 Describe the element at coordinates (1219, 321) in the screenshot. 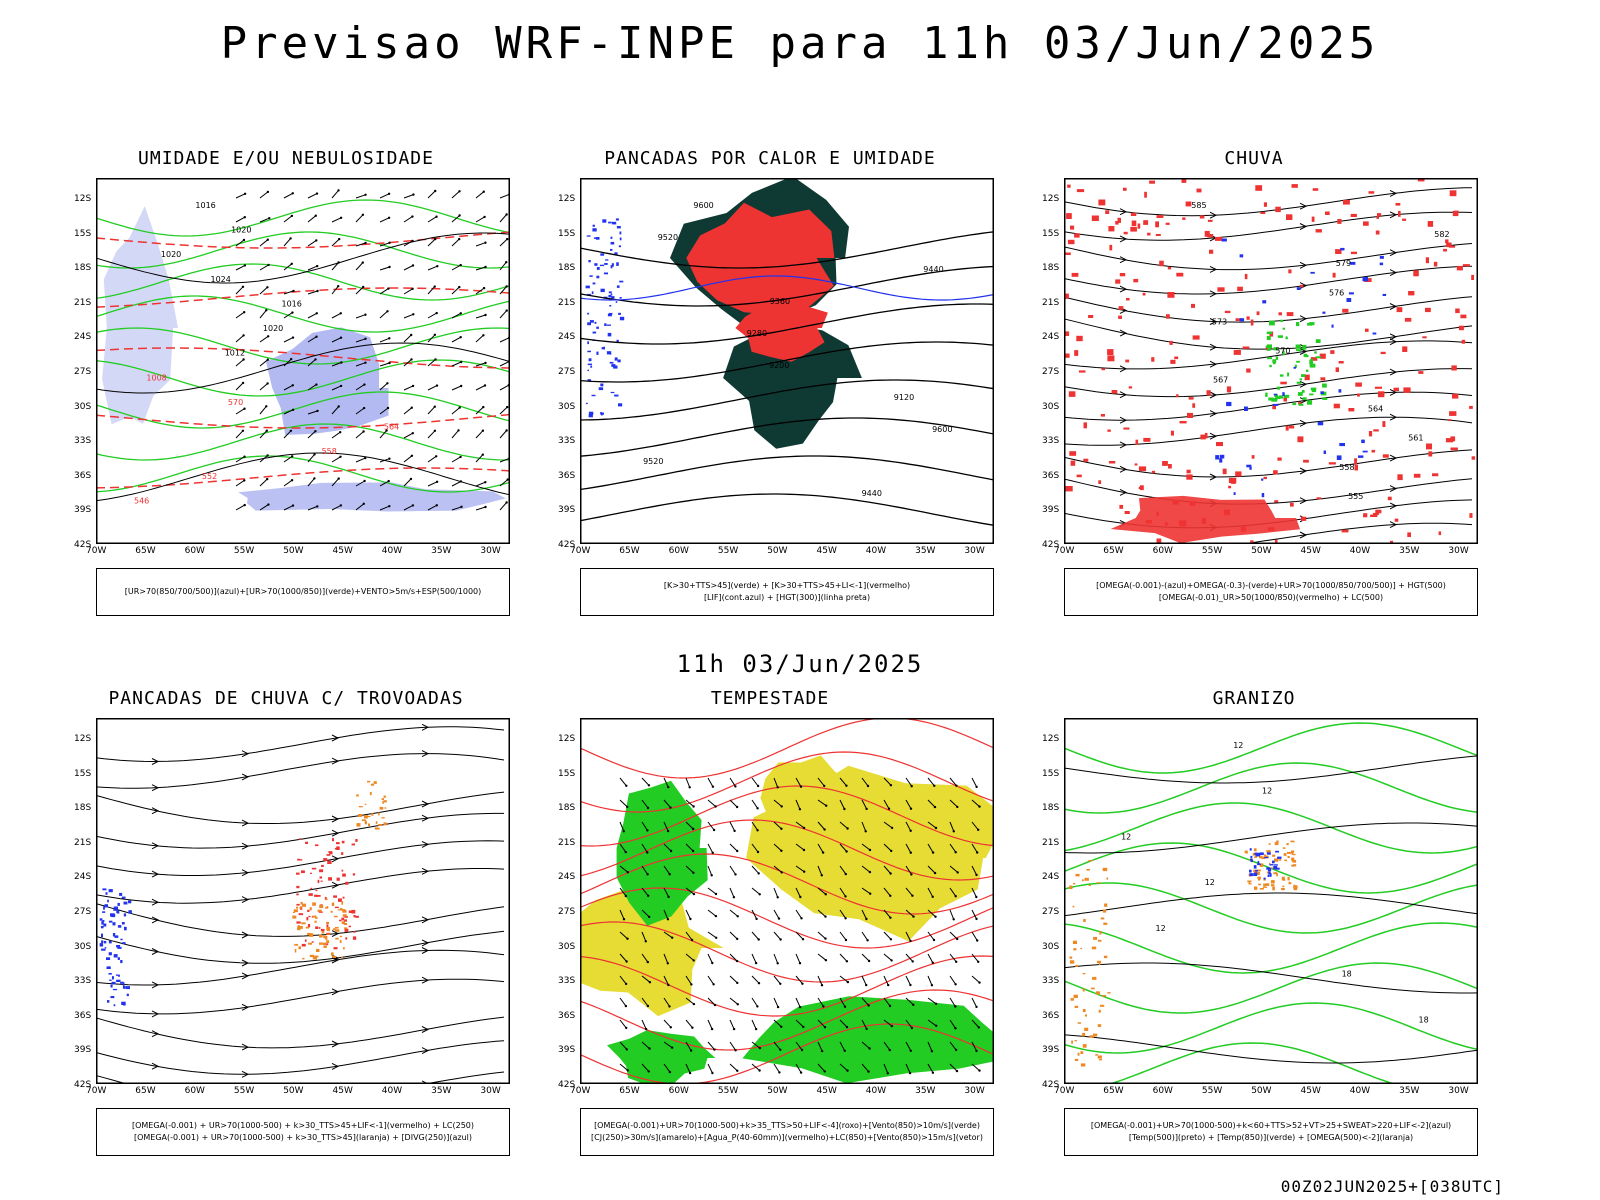

I see `contour-value-label: 573` at that location.